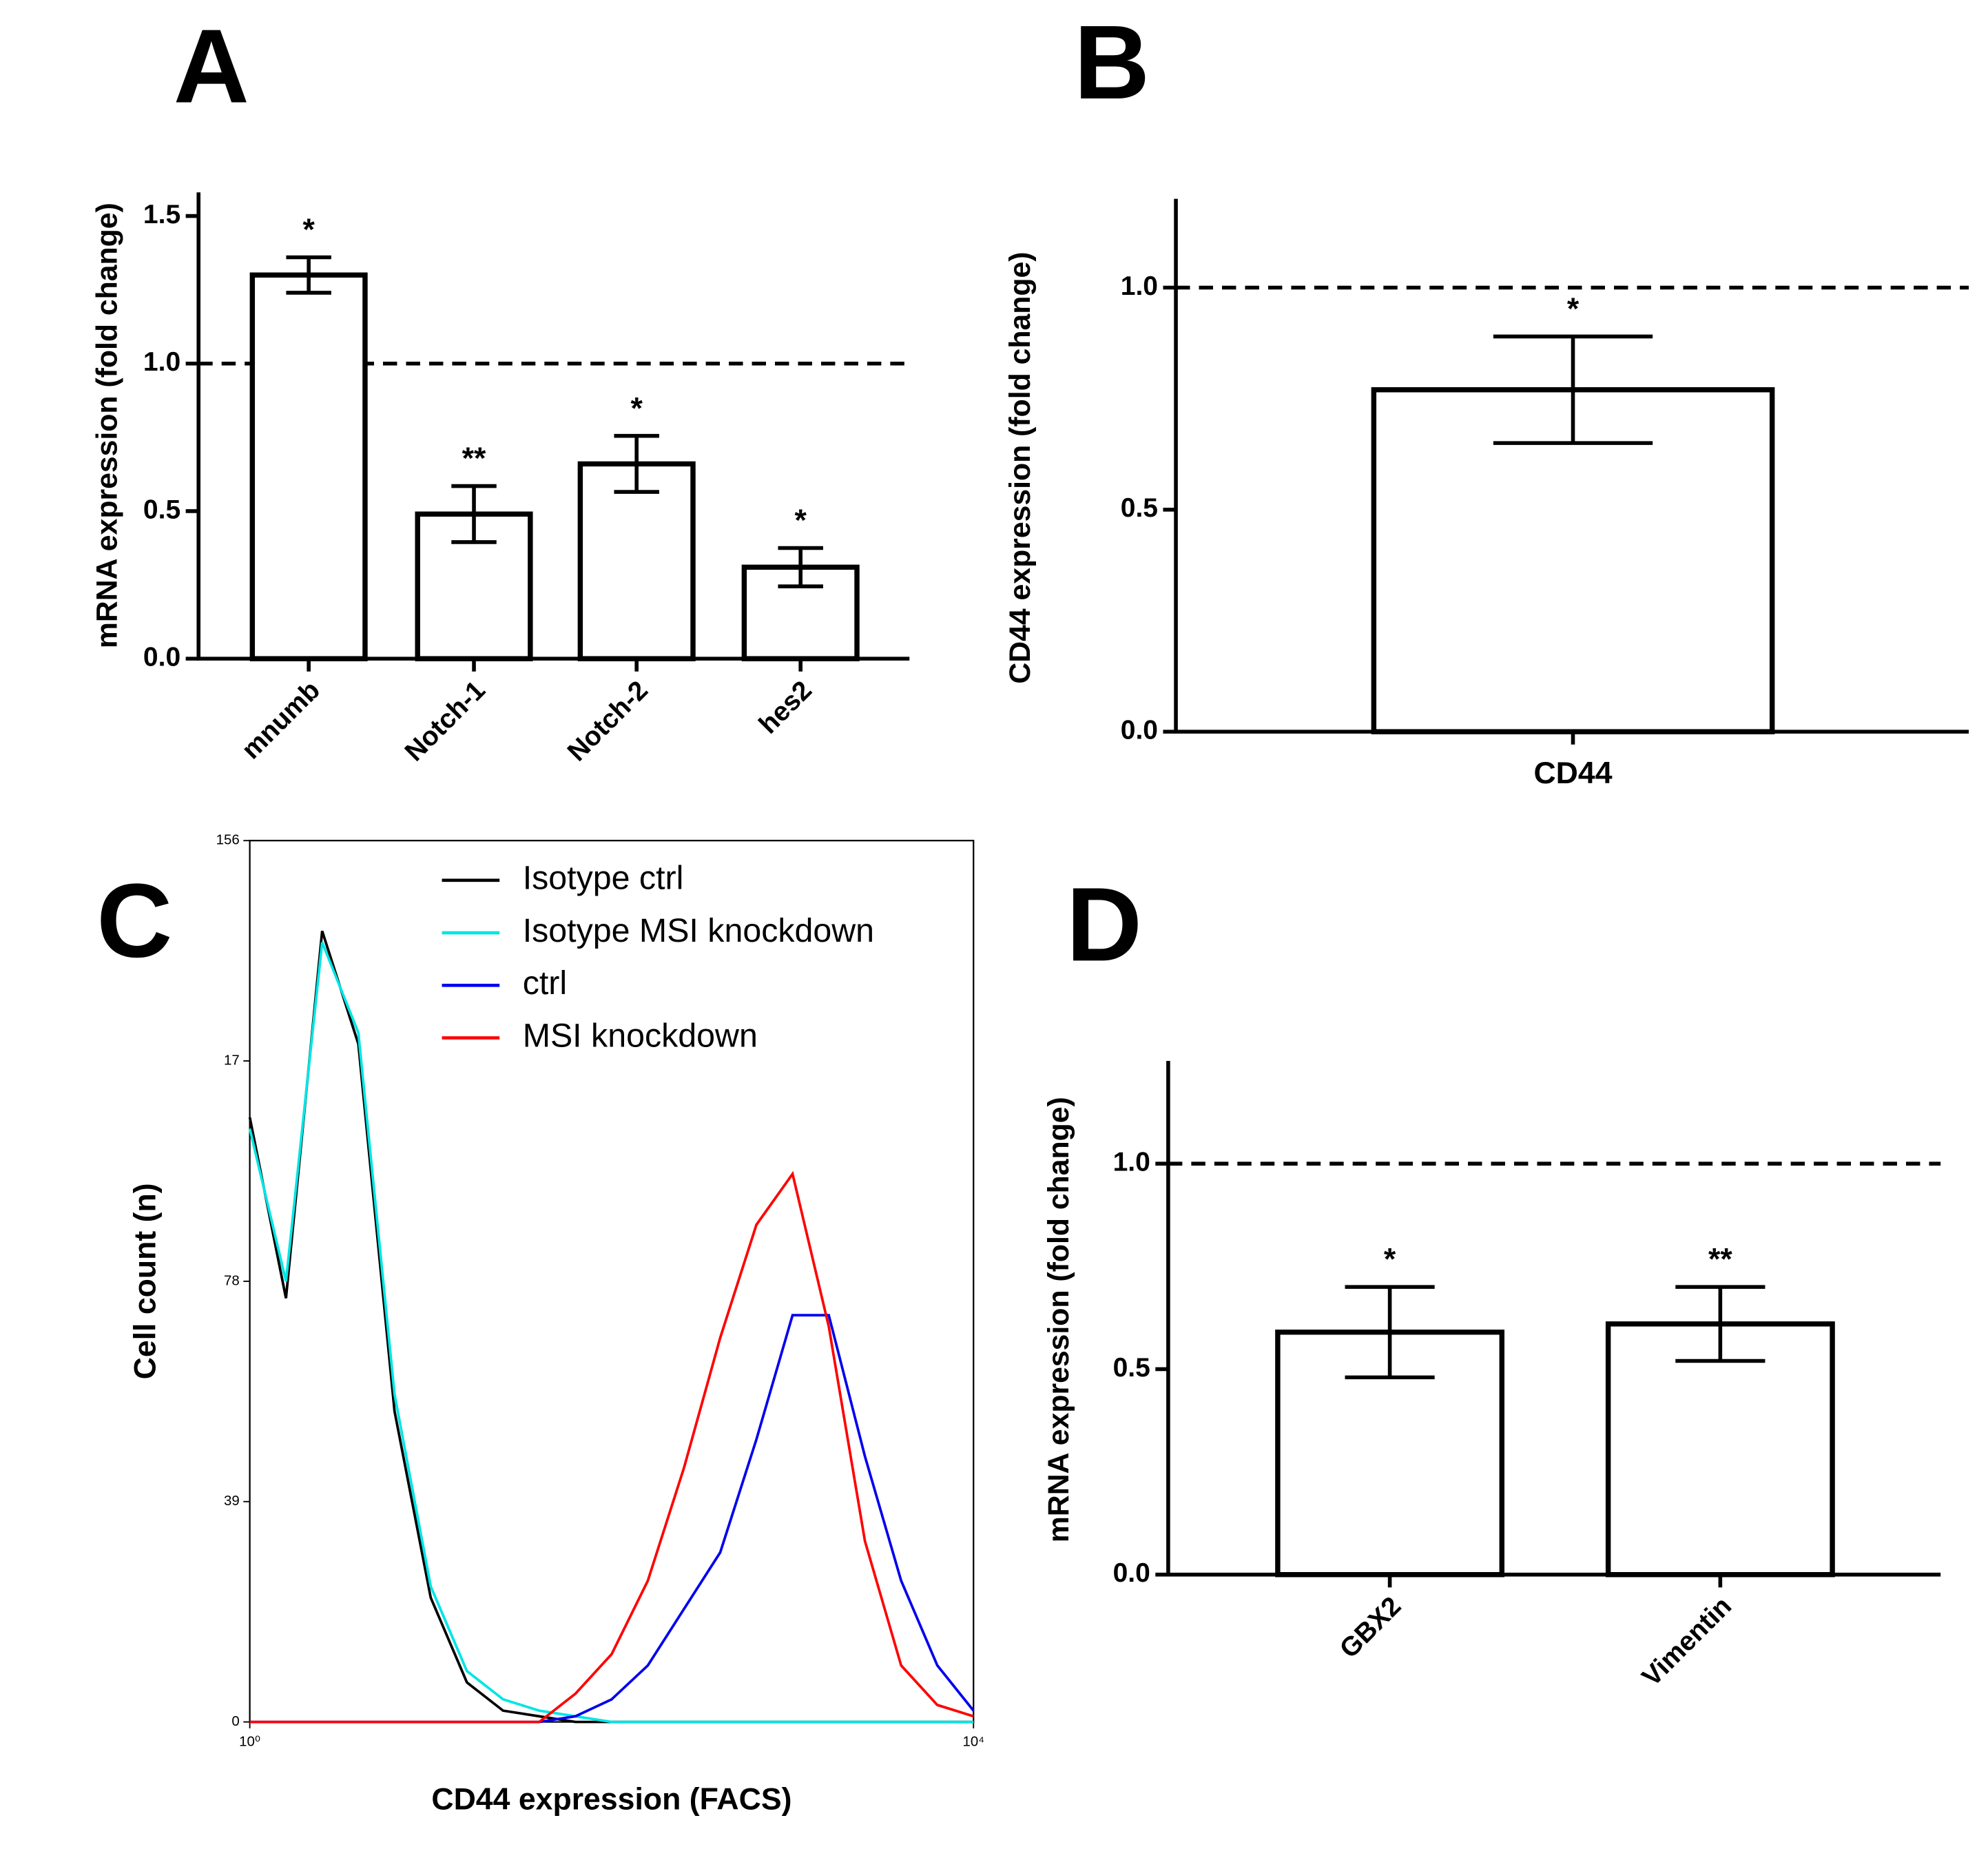 The width and height of the screenshot is (1988, 1849). I want to click on panel-letter: D, so click(1104, 924).